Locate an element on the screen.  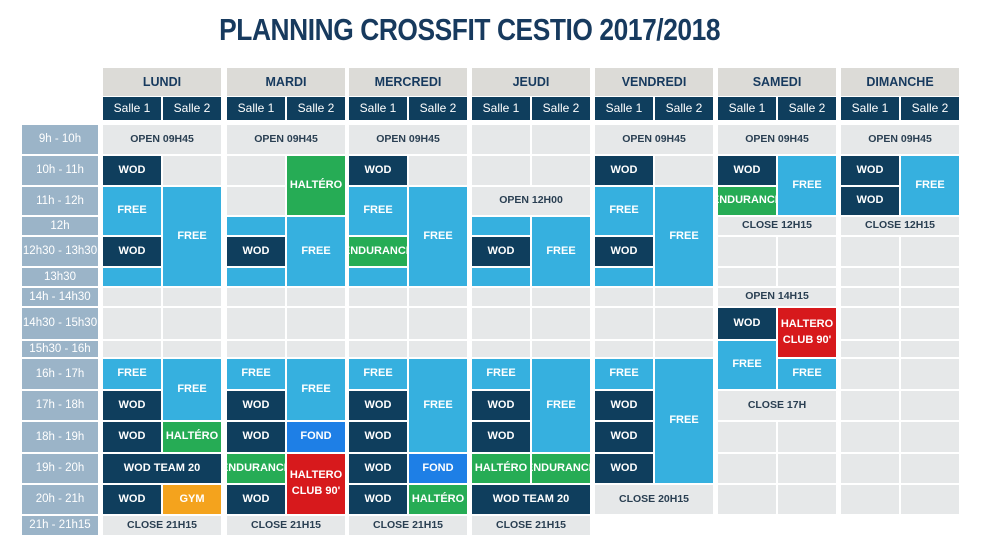
time-slot: 17h - 18h is located at coordinates (60, 405).